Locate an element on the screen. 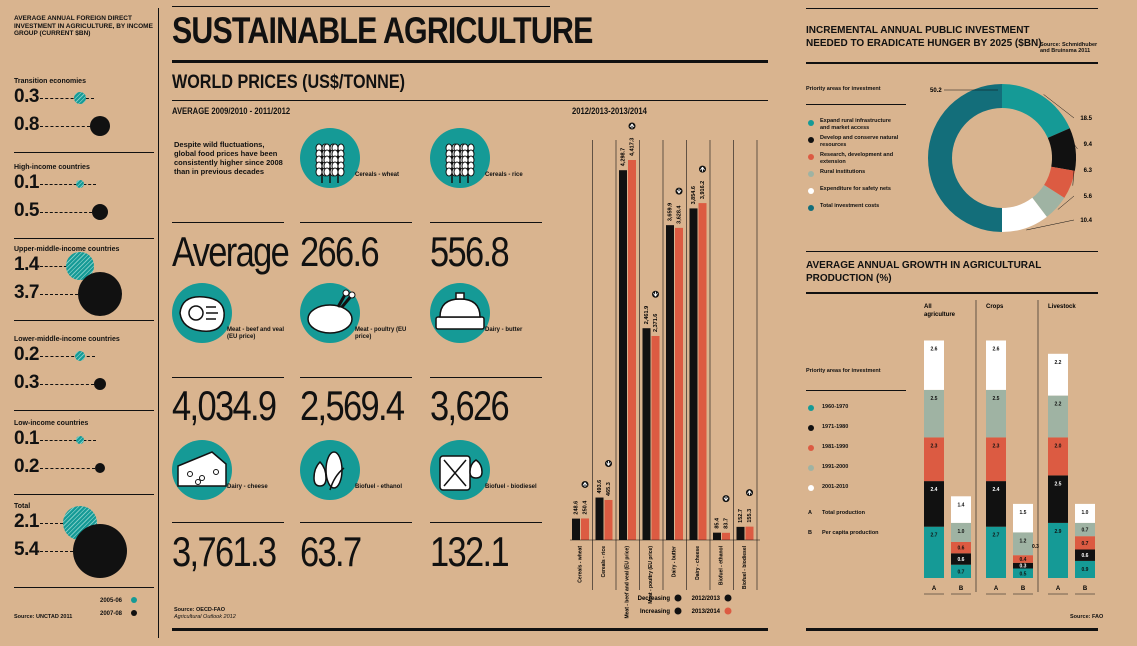 The width and height of the screenshot is (1137, 646). jerrycan-icon is located at coordinates (460, 470).